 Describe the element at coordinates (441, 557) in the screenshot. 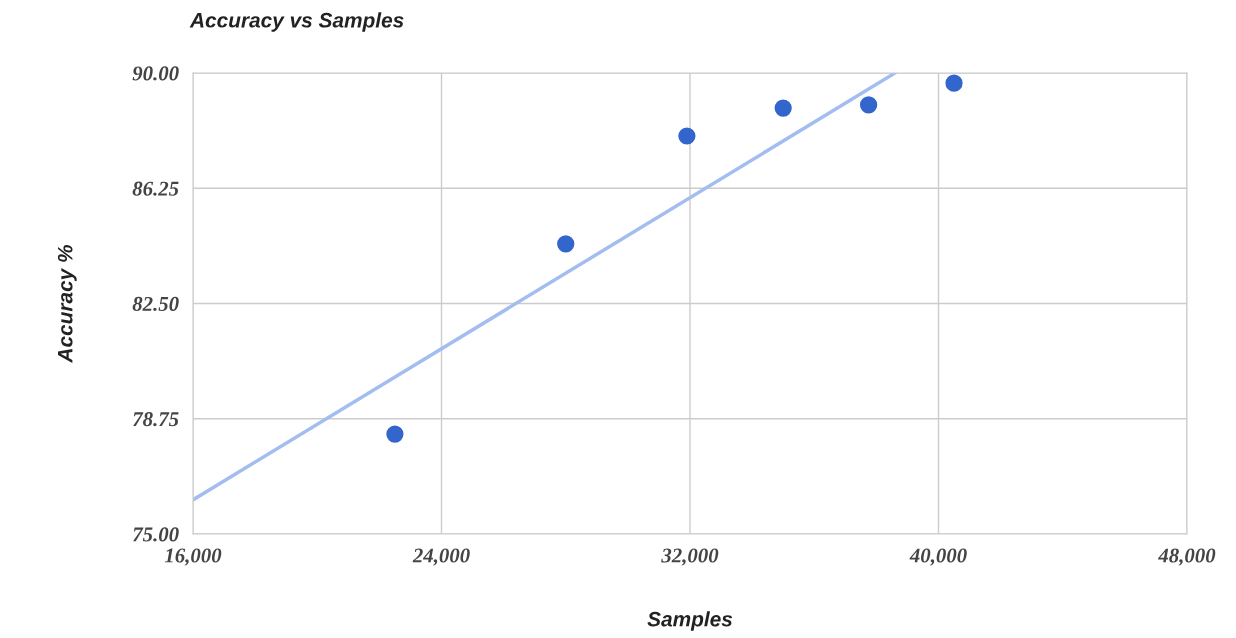

I see `x-tick-label: 24,000` at that location.